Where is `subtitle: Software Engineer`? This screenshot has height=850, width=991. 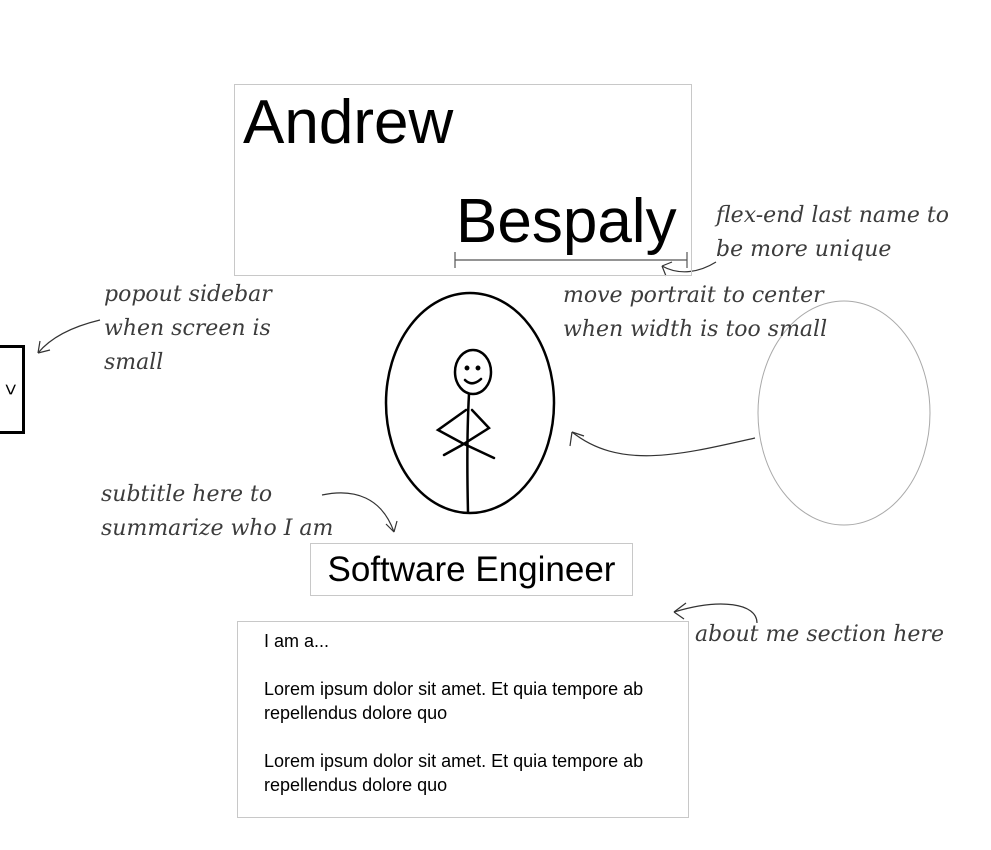 subtitle: Software Engineer is located at coordinates (471, 569).